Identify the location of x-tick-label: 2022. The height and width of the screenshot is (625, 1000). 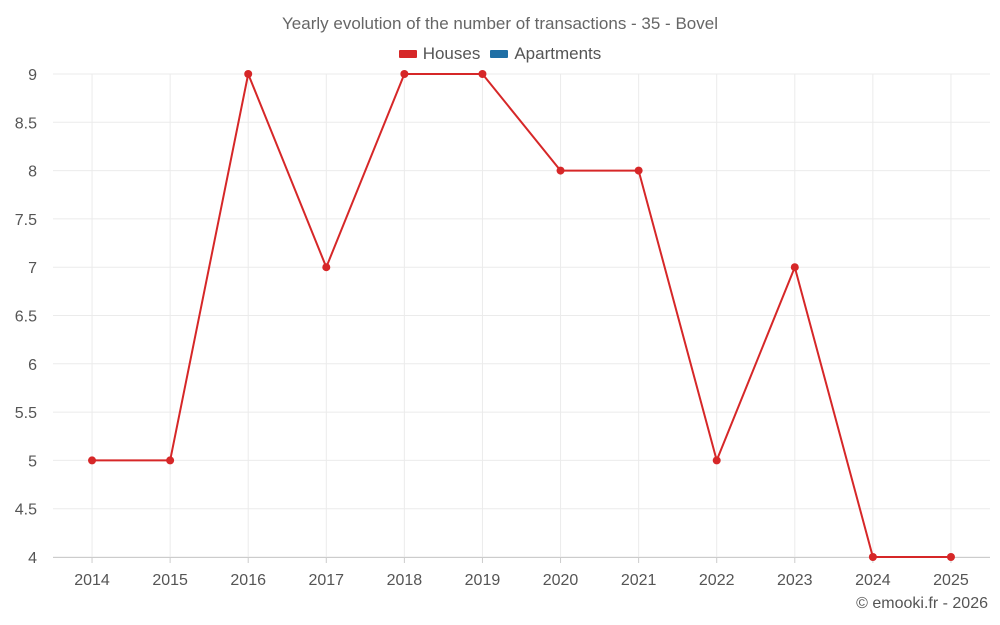
(717, 580).